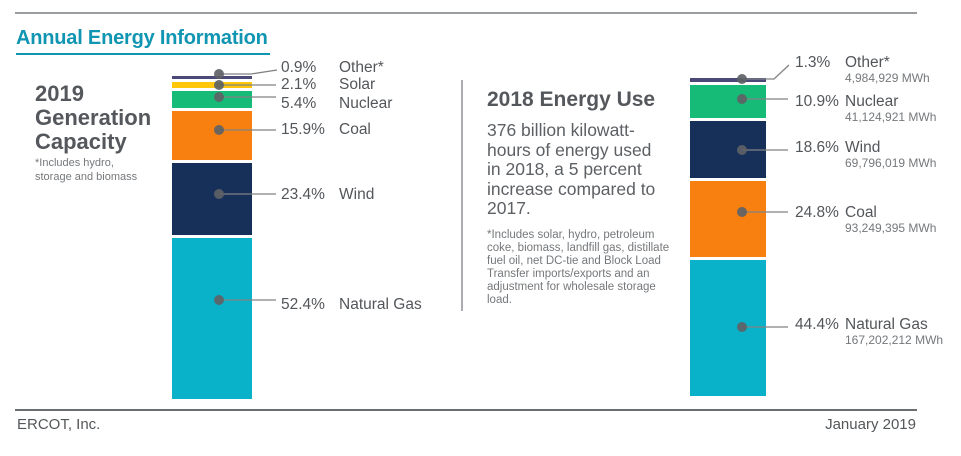 Image resolution: width=961 pixels, height=456 pixels. What do you see at coordinates (380, 304) in the screenshot?
I see `segment-name: Natural Gas` at bounding box center [380, 304].